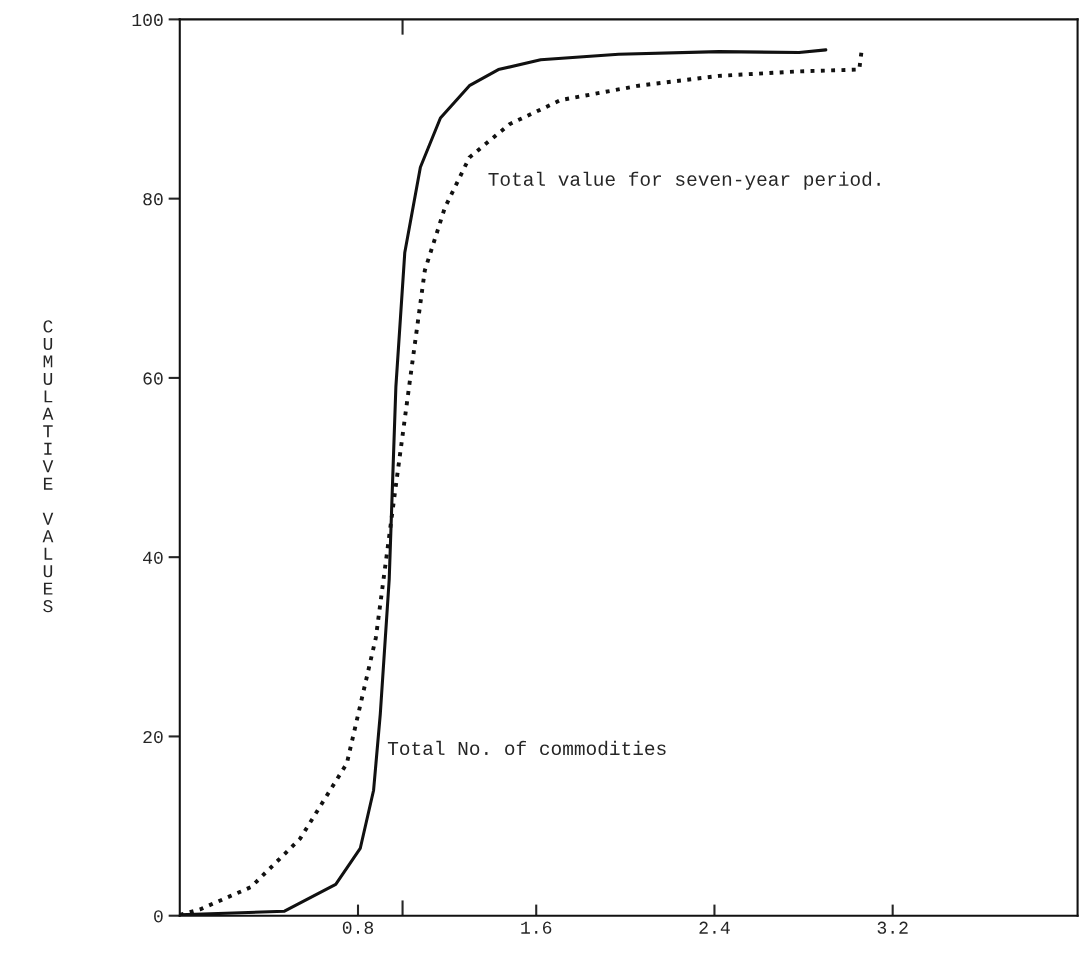 Image resolution: width=1083 pixels, height=969 pixels. What do you see at coordinates (158, 916) in the screenshot?
I see `y-tick-label: 0` at bounding box center [158, 916].